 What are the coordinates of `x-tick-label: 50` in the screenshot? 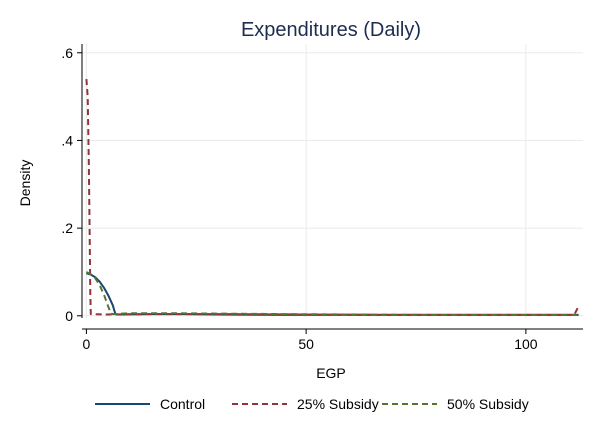 It's located at (306, 344).